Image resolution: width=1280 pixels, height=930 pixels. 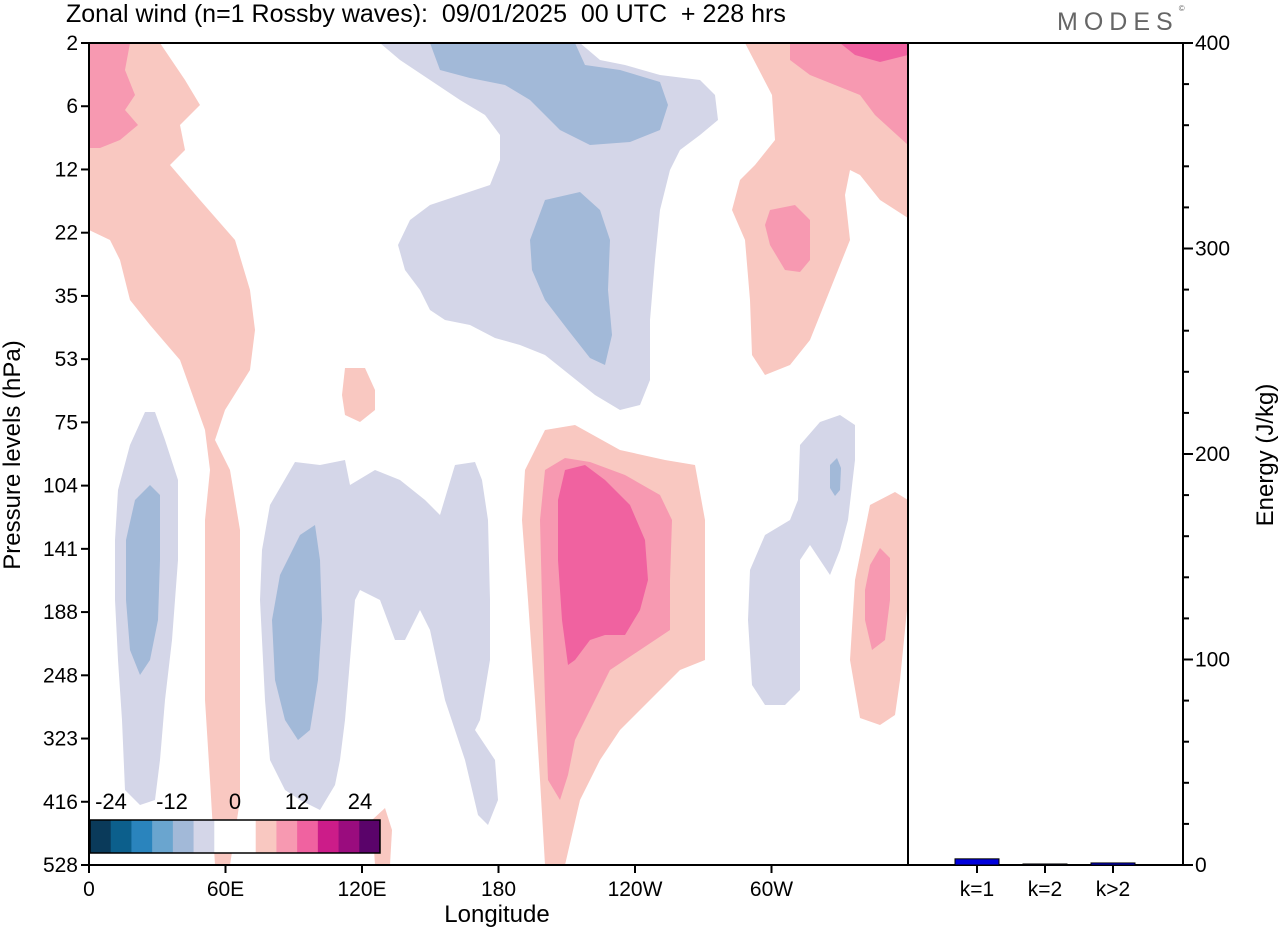 What do you see at coordinates (66, 454) in the screenshot?
I see `y-axis-ticks: 2 6 12 22 35 53 75 104 141 188 248 323 416 528` at bounding box center [66, 454].